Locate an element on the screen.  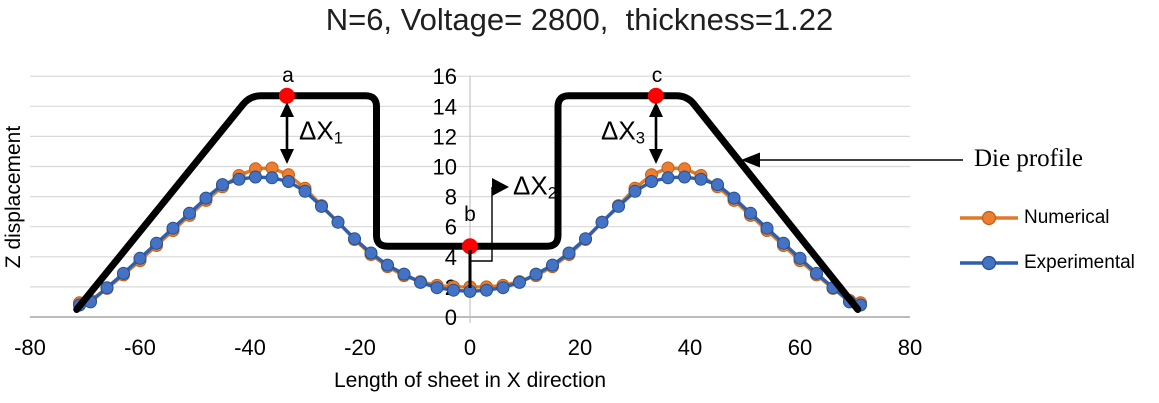
y-tick-label: 6 is located at coordinates (451, 227).